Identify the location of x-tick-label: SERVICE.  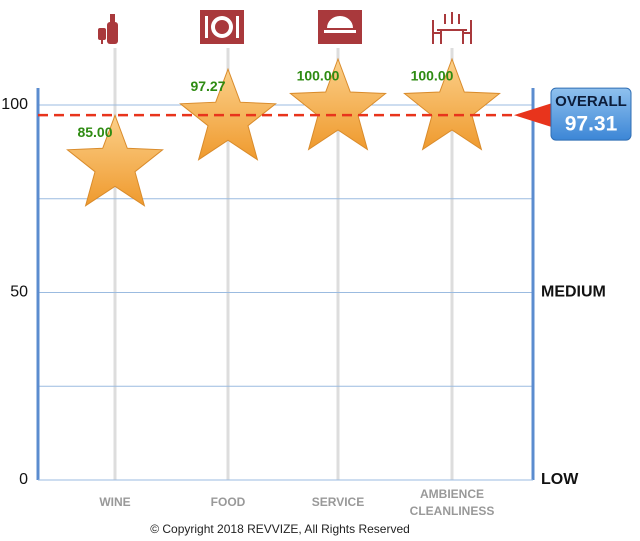
(338, 502).